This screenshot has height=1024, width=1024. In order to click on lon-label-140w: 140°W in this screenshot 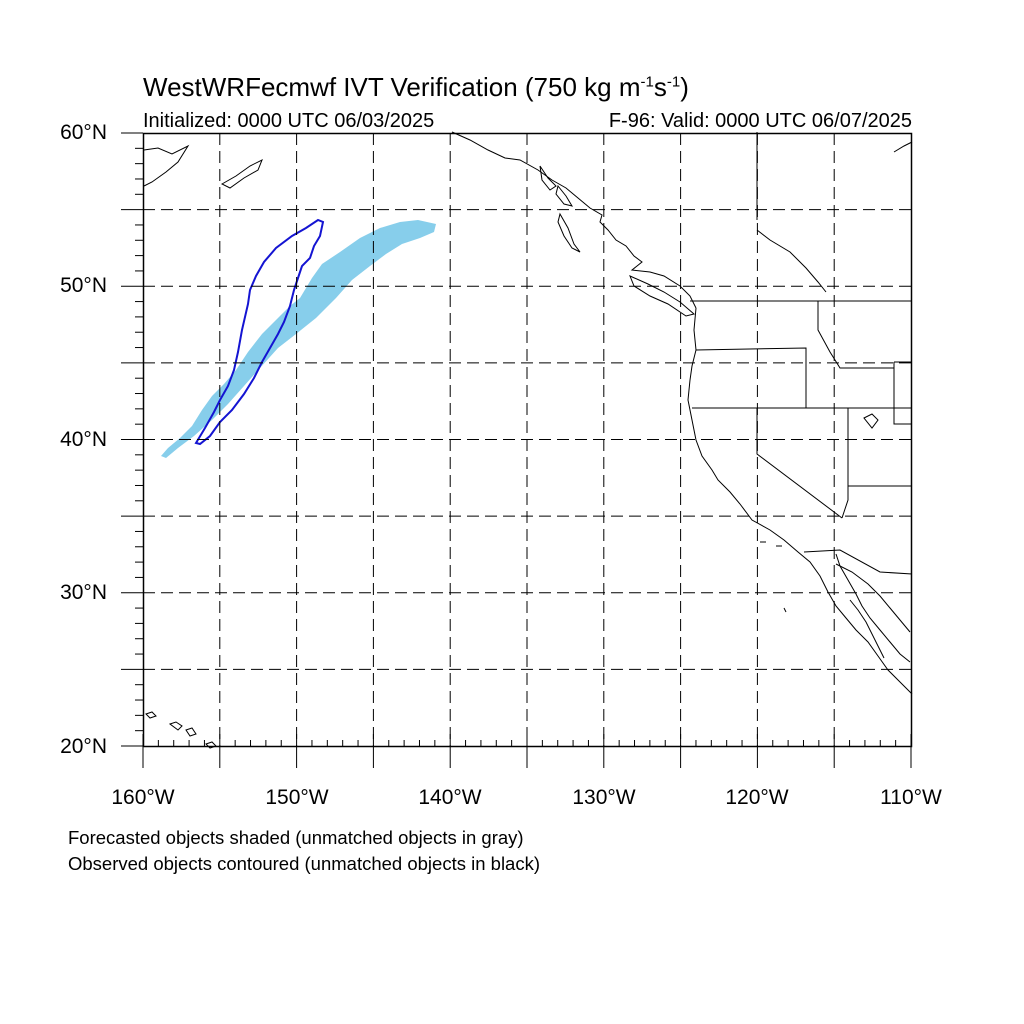, I will do `click(450, 797)`.